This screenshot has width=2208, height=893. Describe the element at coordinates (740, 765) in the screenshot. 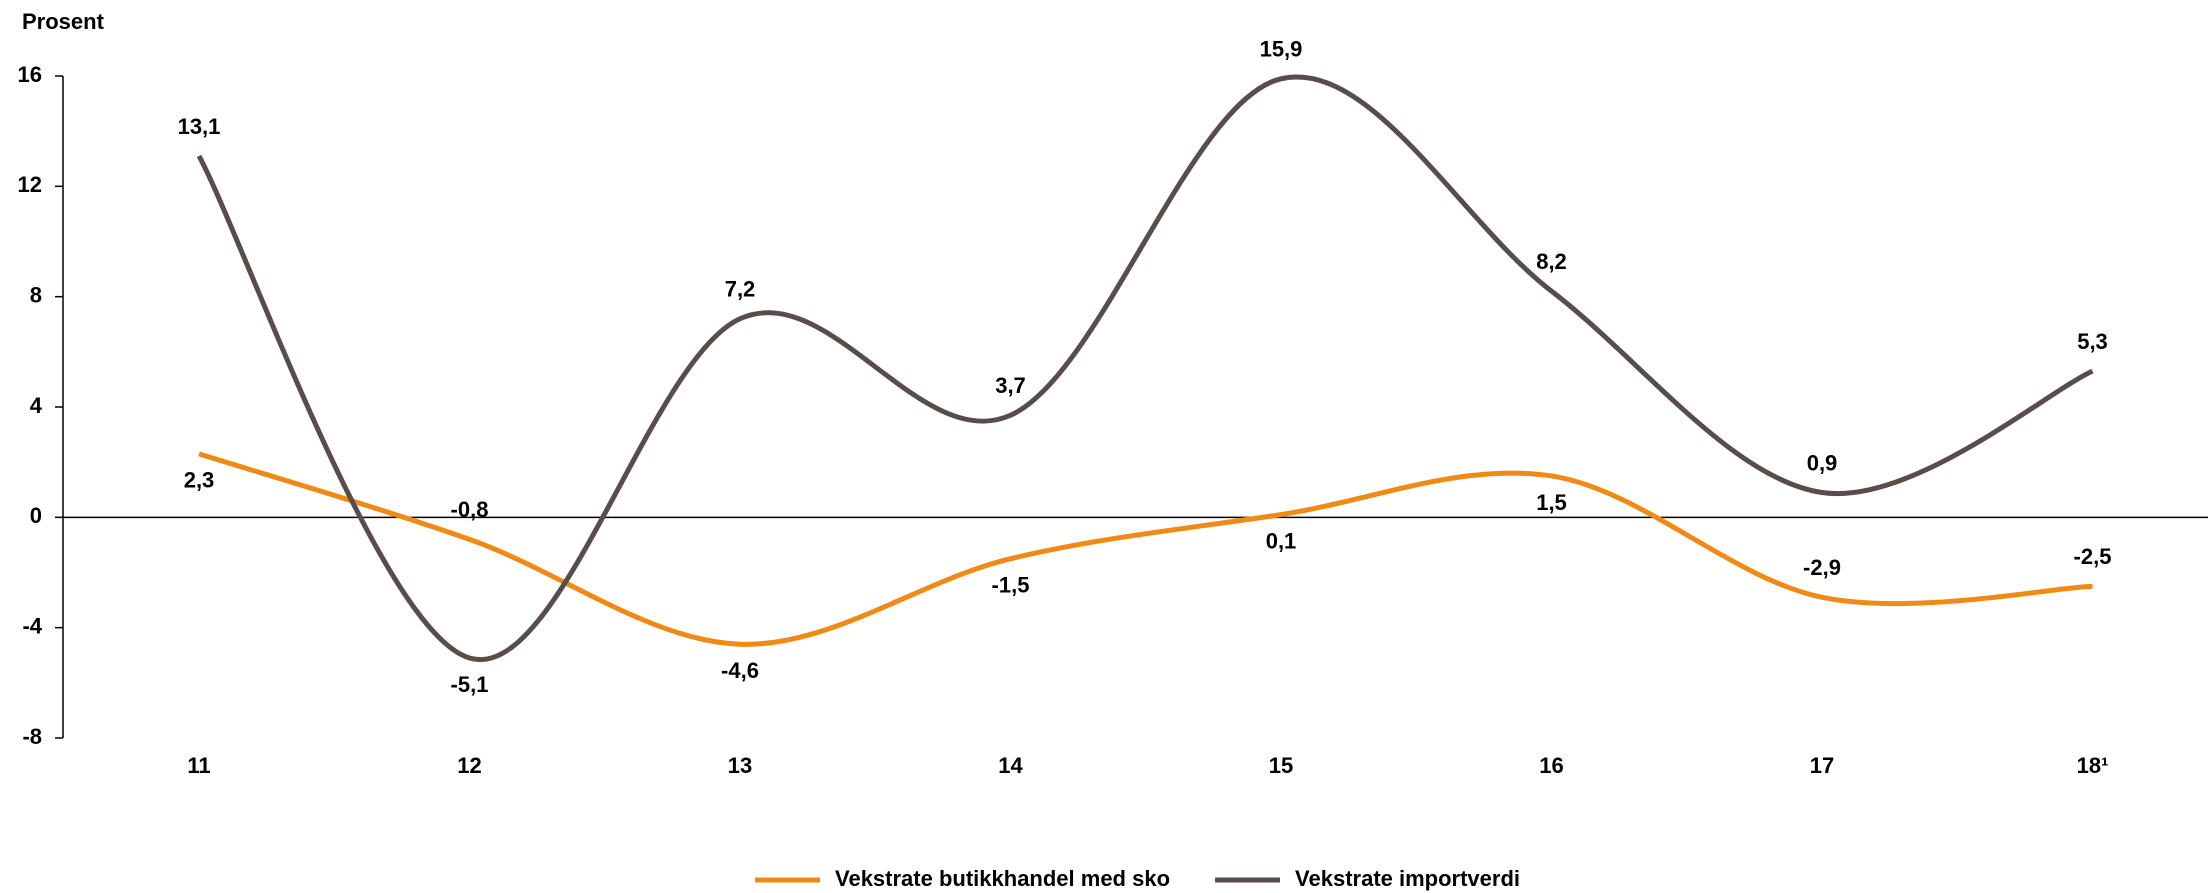

I see `x-tick-label: 13` at that location.